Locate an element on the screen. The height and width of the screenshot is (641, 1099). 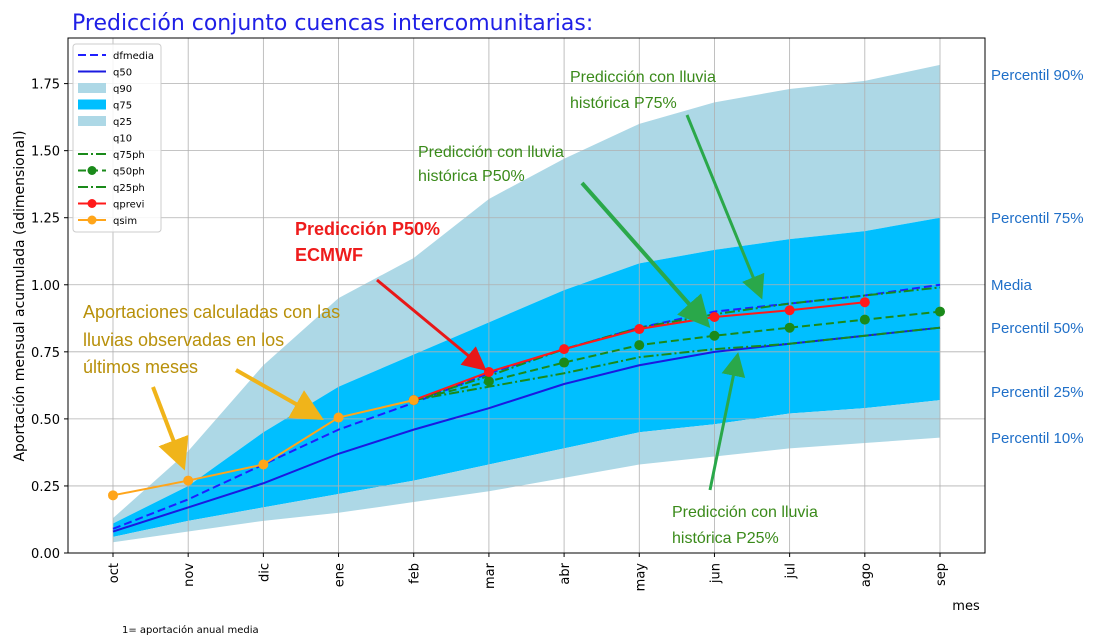
right-label: Percentil 10% is located at coordinates (1037, 438).